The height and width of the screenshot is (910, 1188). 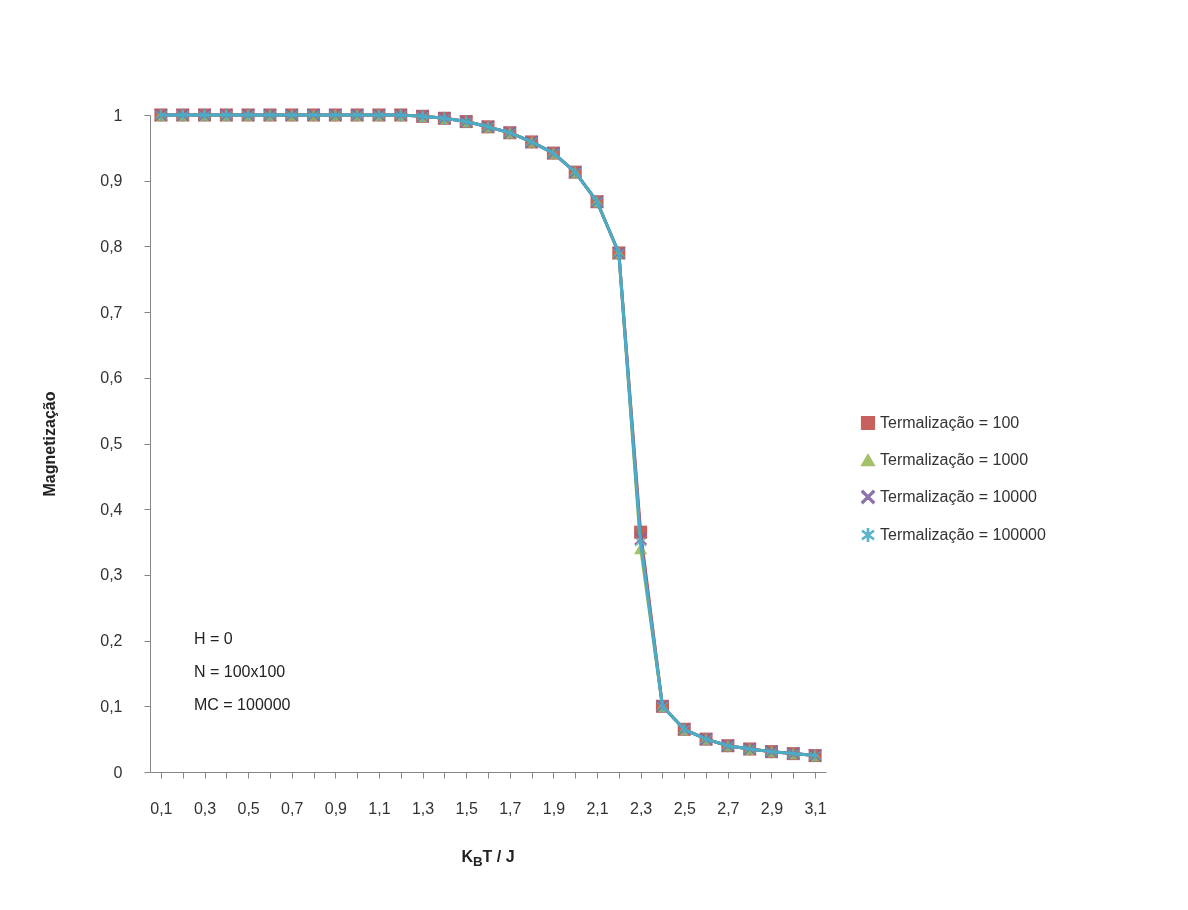 What do you see at coordinates (815, 808) in the screenshot?
I see `x-tick-label: 3,1` at bounding box center [815, 808].